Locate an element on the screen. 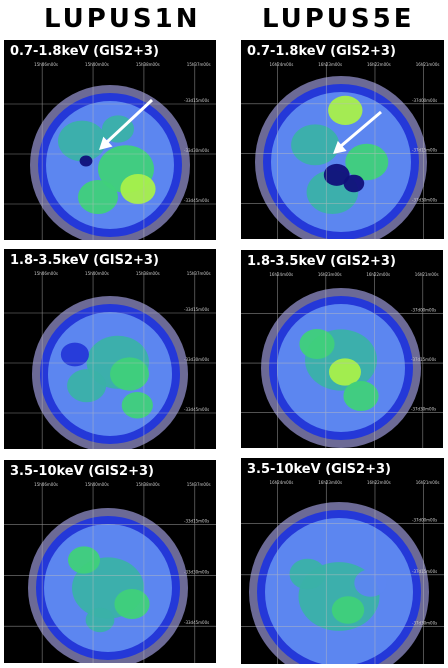 The width and height of the screenshot is (448, 668). column-title-lupus1n: LUPUS1N is located at coordinates (122, 19).